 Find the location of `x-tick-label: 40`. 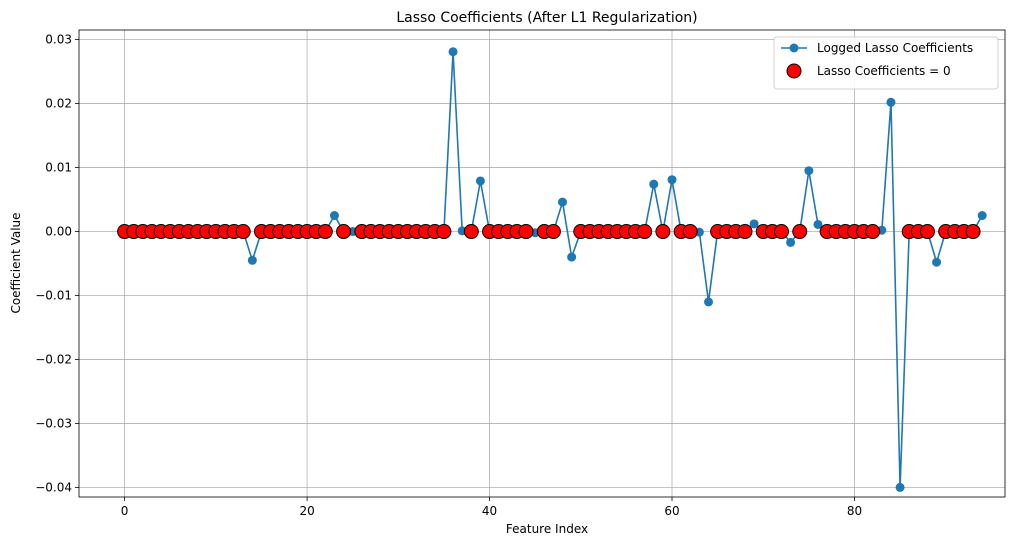

x-tick-label: 40 is located at coordinates (489, 511).